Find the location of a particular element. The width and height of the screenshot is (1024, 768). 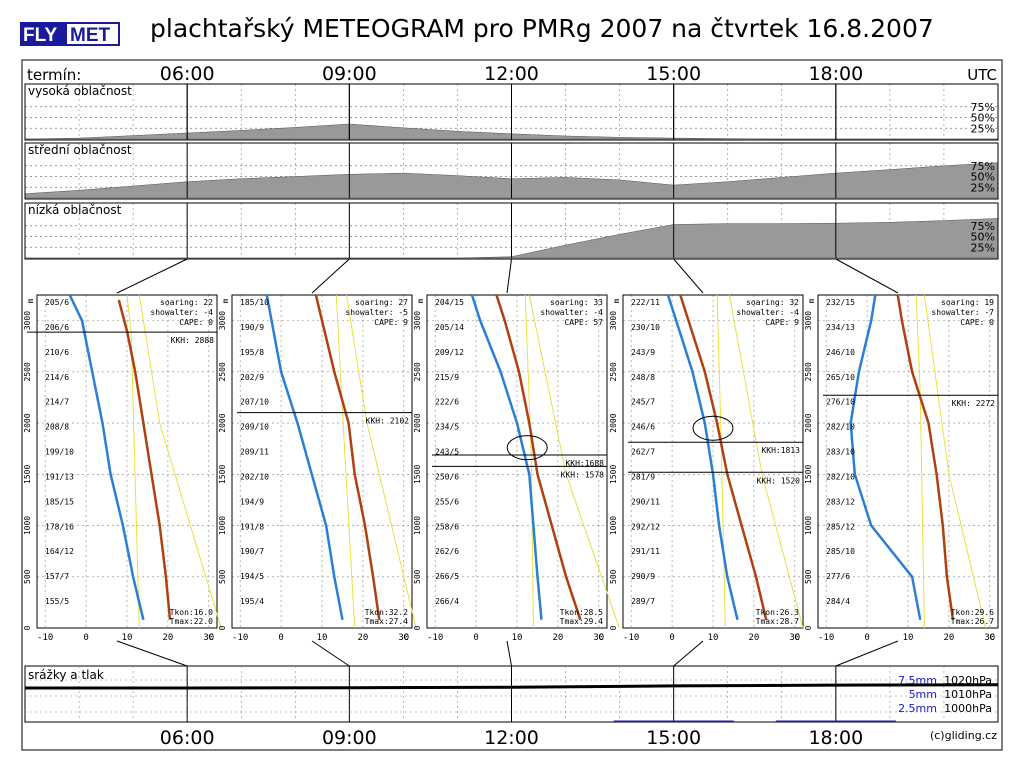

wind-label: 195/8 is located at coordinates (252, 352).